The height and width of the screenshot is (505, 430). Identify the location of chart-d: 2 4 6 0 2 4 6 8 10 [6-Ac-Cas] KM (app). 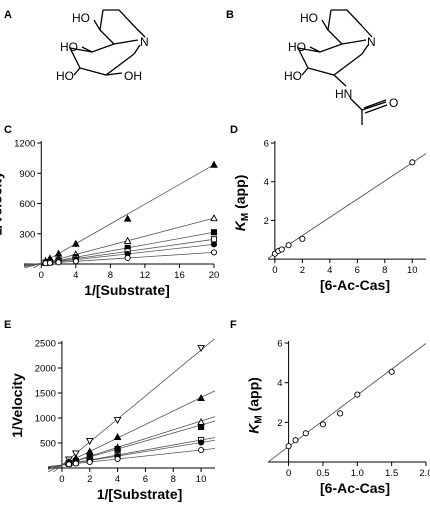
(329, 216).